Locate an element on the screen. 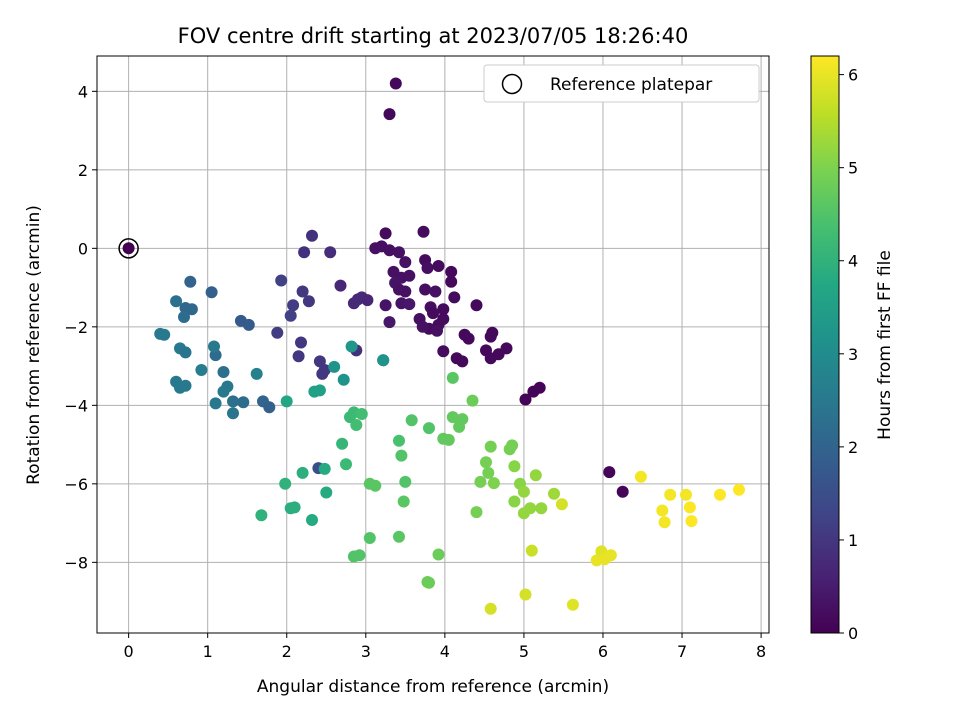 The width and height of the screenshot is (960, 720). legend-entry-reference-platepar: Reference platepar is located at coordinates (631, 85).